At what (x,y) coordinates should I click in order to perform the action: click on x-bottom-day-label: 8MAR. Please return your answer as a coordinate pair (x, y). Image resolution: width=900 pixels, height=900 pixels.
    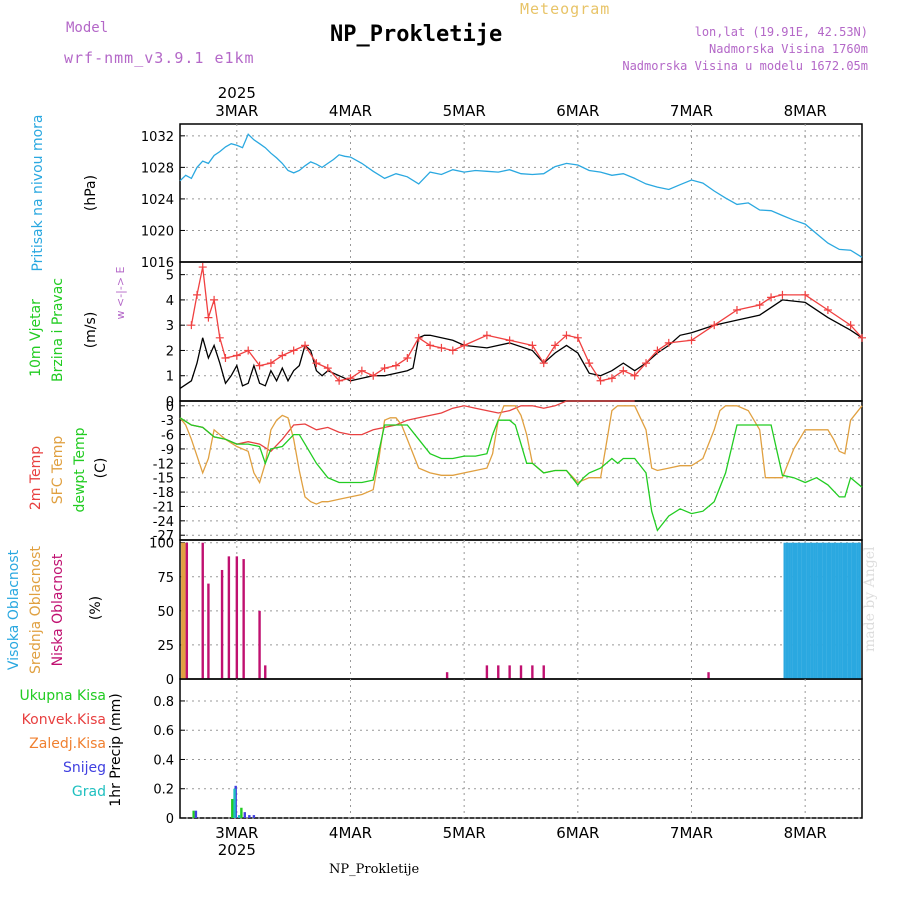
    Looking at the image, I should click on (805, 833).